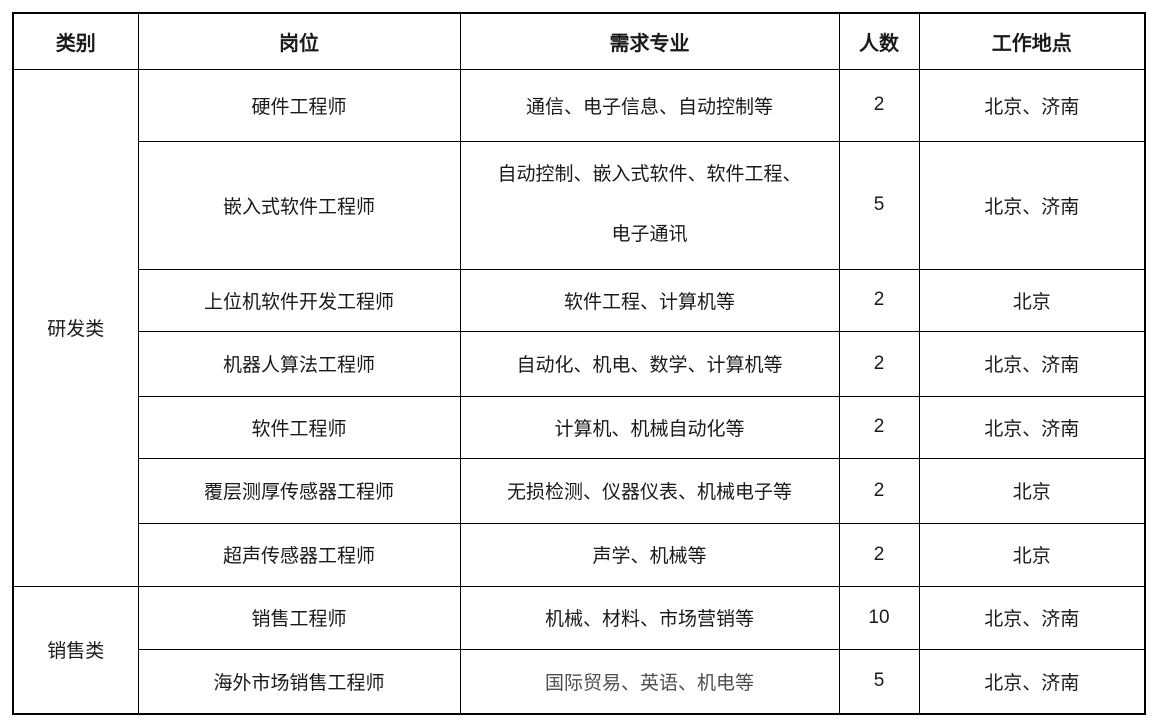 The width and height of the screenshot is (1156, 720). What do you see at coordinates (649, 617) in the screenshot?
I see `majors-cell: 机械、材料、市场营销等` at bounding box center [649, 617].